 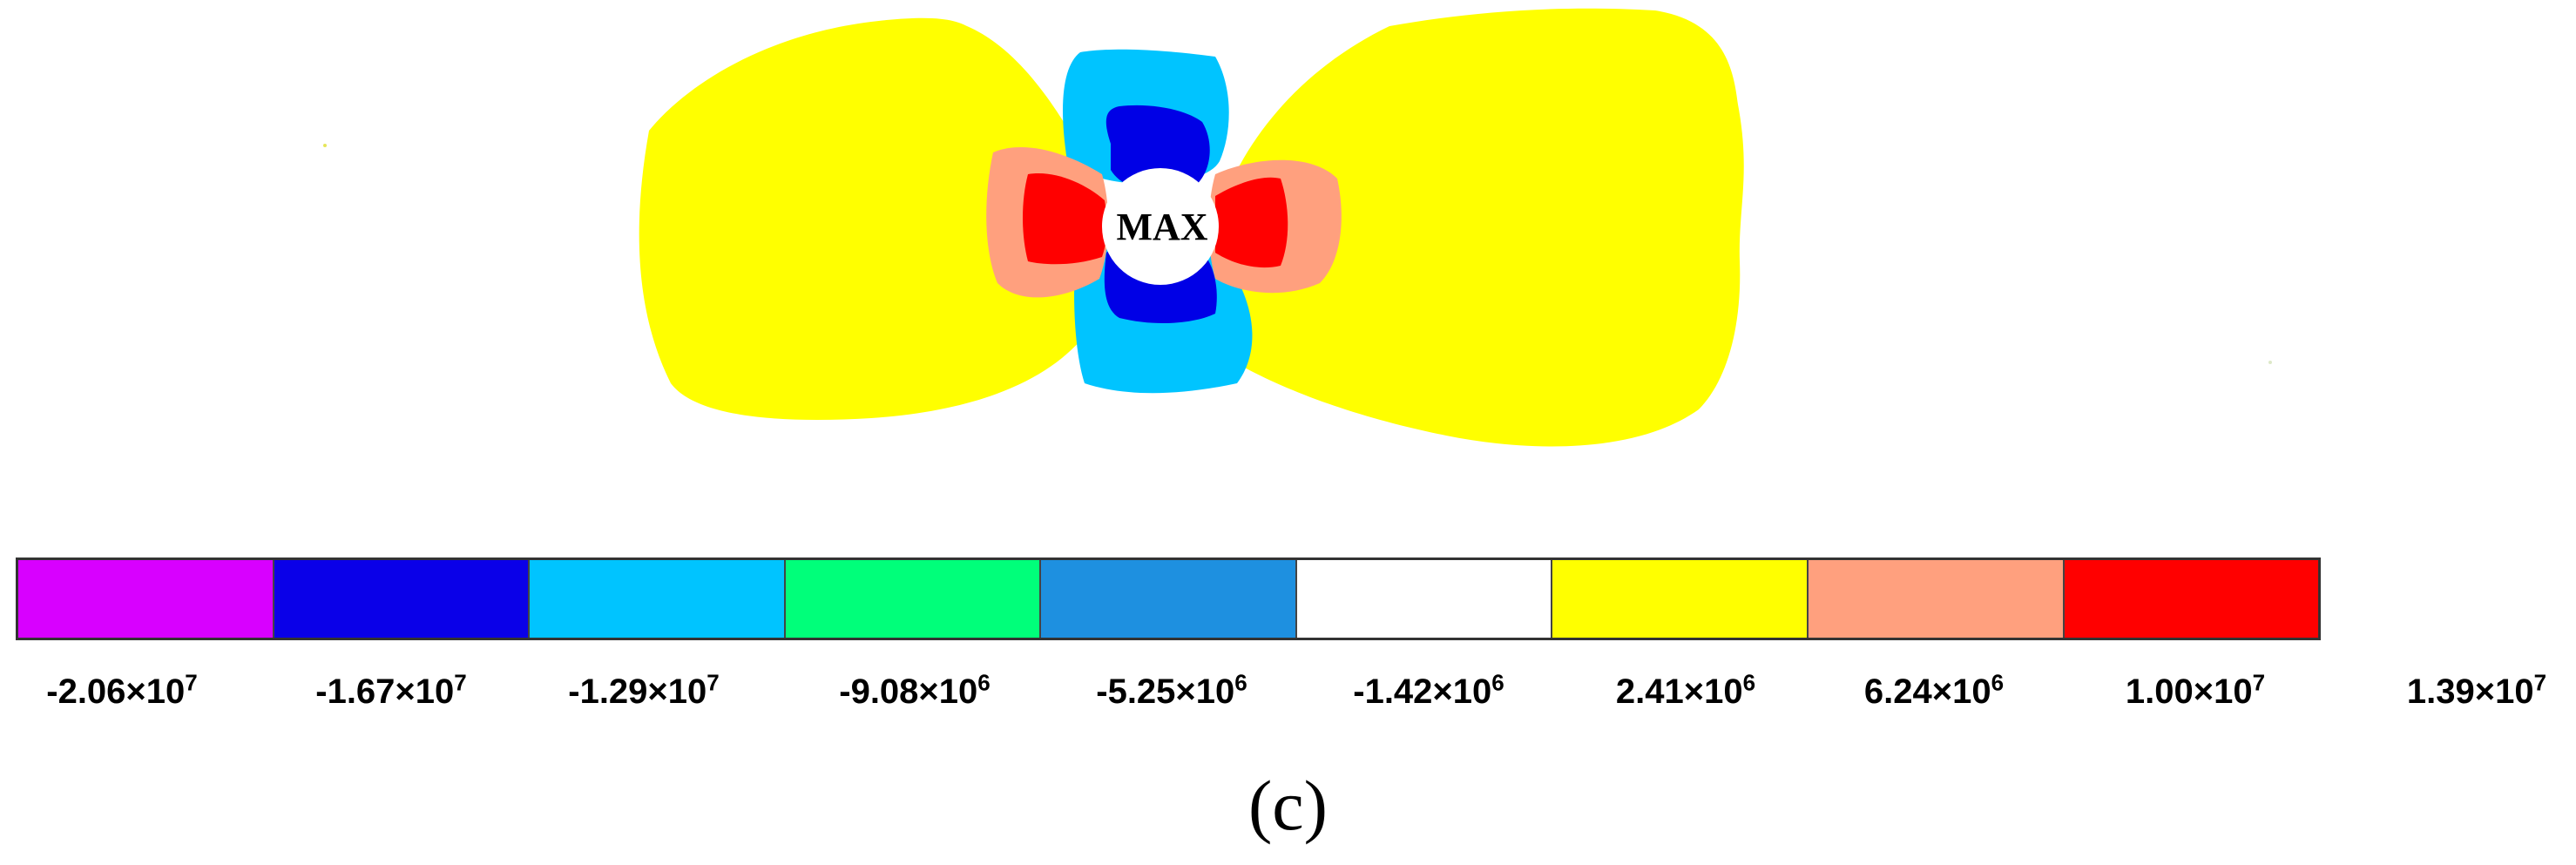 I want to click on colorbar-tick-label: -1.67×107, so click(x=391, y=692).